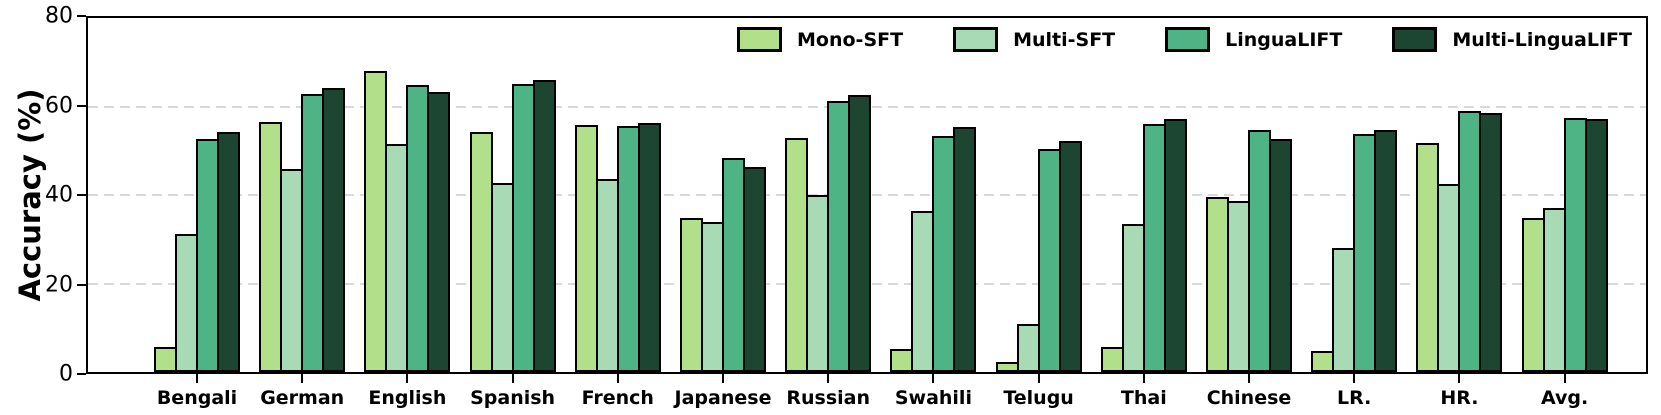  What do you see at coordinates (1249, 398) in the screenshot?
I see `x-tick-label: Chinese` at bounding box center [1249, 398].